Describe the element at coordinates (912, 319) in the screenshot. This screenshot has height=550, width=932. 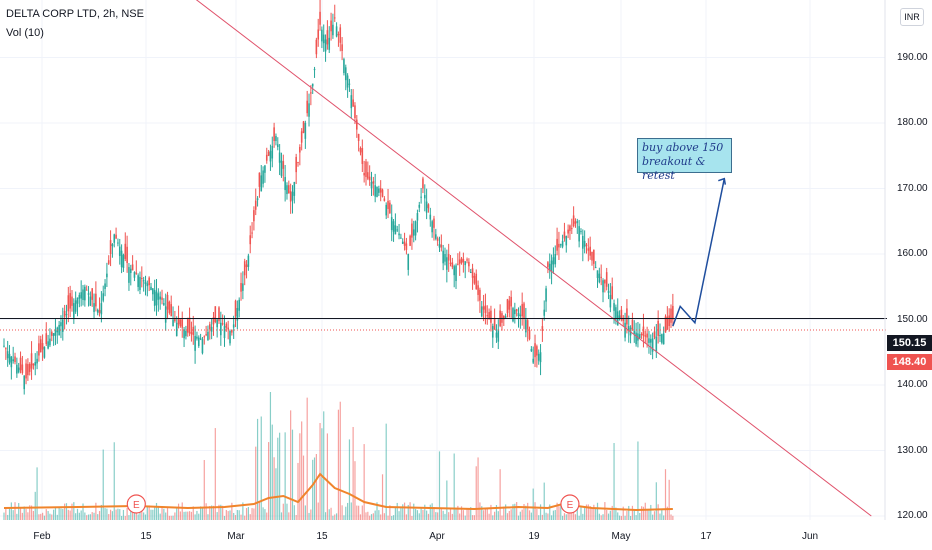
I see `y-tick-label: 150.00` at that location.